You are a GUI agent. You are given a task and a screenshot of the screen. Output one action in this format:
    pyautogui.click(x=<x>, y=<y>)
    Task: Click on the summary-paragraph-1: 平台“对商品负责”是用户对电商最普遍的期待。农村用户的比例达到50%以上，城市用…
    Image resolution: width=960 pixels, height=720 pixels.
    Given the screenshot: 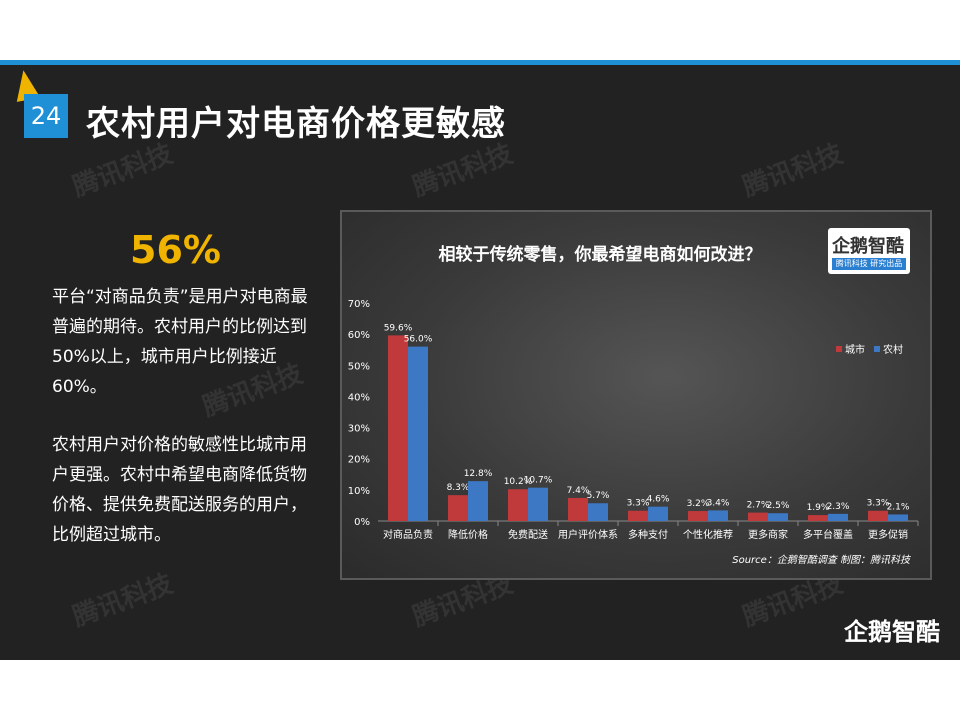 What is the action you would take?
    pyautogui.click(x=180, y=342)
    